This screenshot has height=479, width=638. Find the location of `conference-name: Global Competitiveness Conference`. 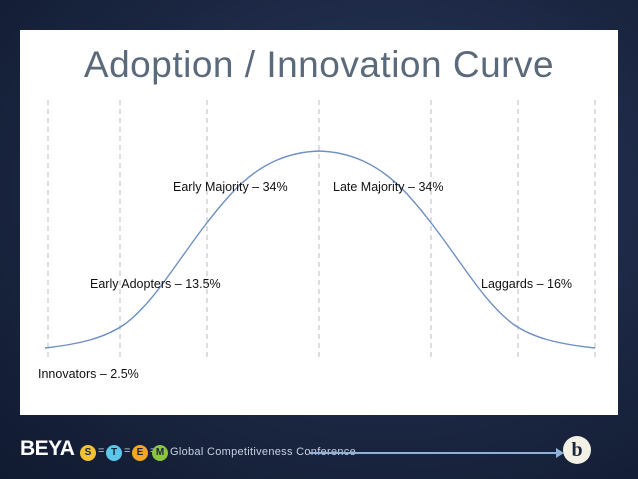

conference-name: Global Competitiveness Conference is located at coordinates (263, 452).